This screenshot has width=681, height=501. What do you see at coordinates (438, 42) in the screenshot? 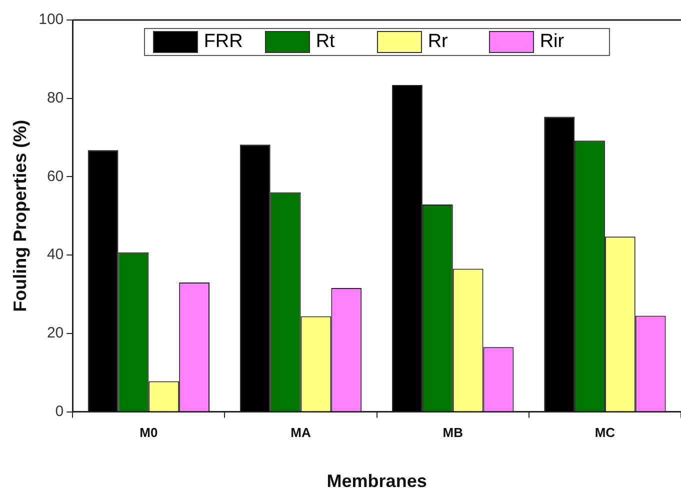
I see `legend-label: Rr` at bounding box center [438, 42].